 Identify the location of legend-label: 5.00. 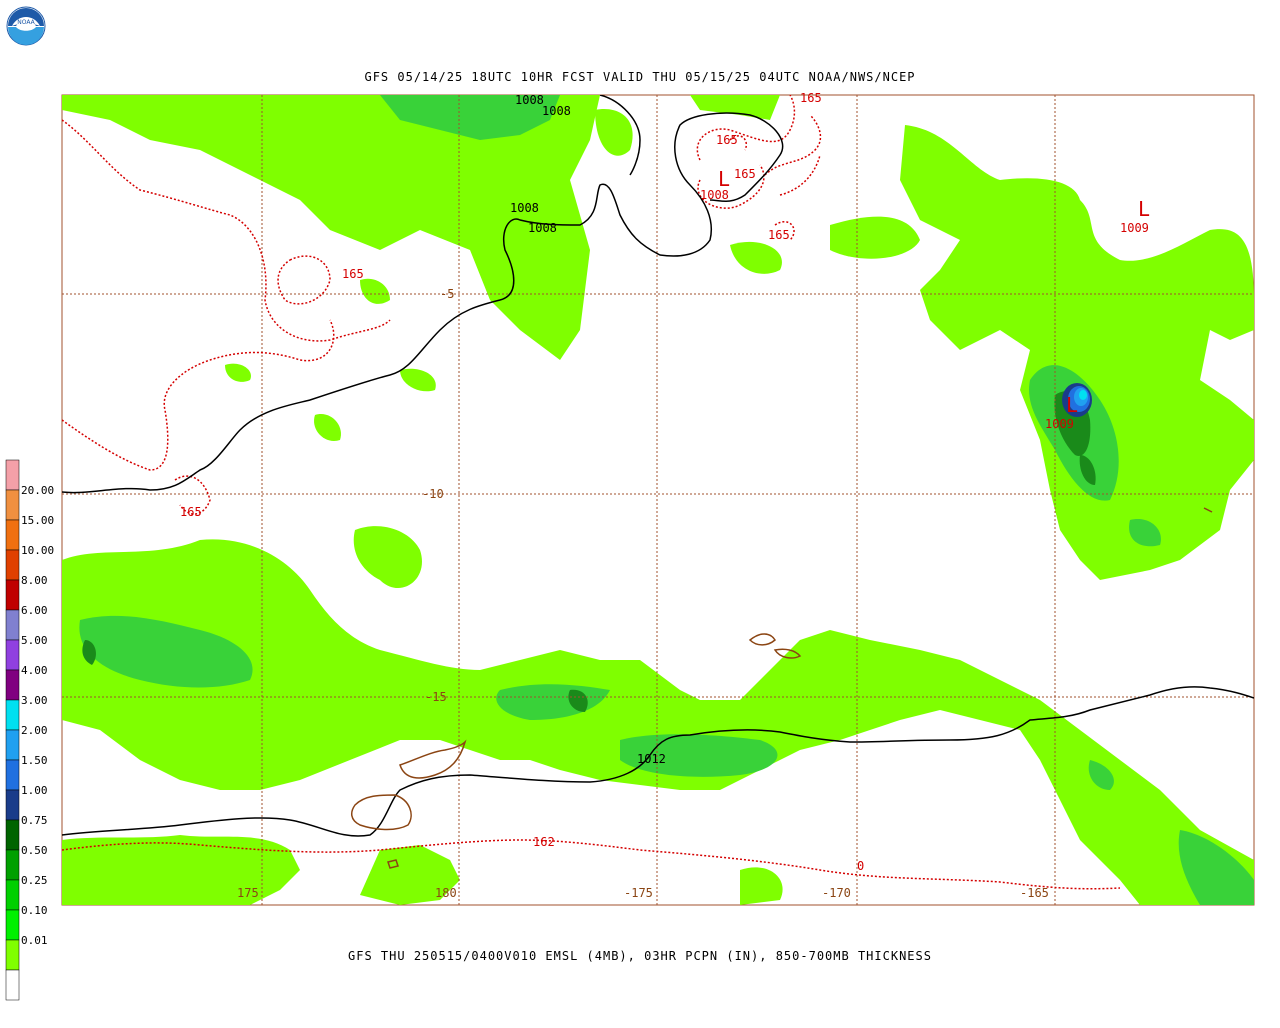
(34, 640).